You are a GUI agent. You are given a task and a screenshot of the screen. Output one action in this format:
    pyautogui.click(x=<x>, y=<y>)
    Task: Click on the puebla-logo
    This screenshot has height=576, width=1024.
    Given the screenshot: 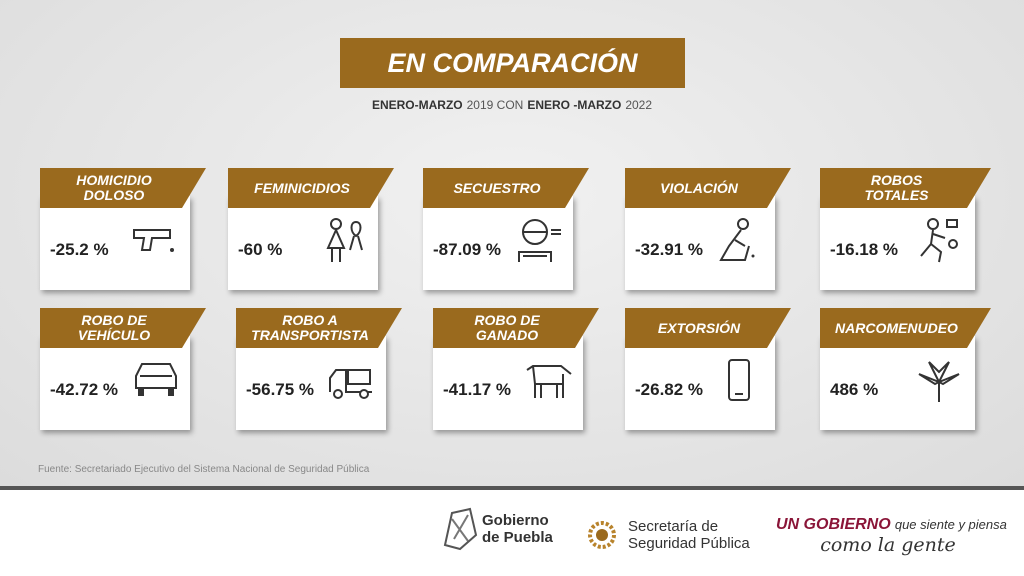 What is the action you would take?
    pyautogui.click(x=460, y=529)
    